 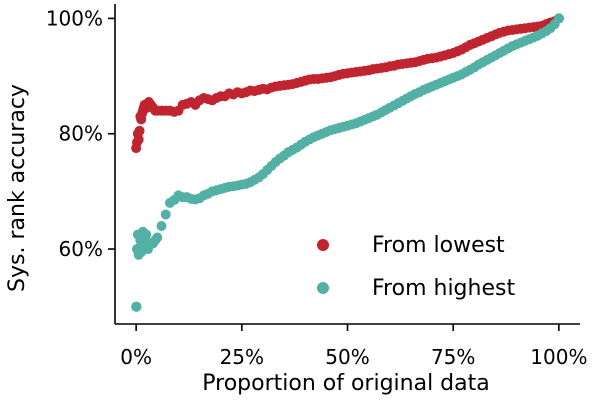 What do you see at coordinates (347, 357) in the screenshot?
I see `x-tick-label-2: 50%` at bounding box center [347, 357].